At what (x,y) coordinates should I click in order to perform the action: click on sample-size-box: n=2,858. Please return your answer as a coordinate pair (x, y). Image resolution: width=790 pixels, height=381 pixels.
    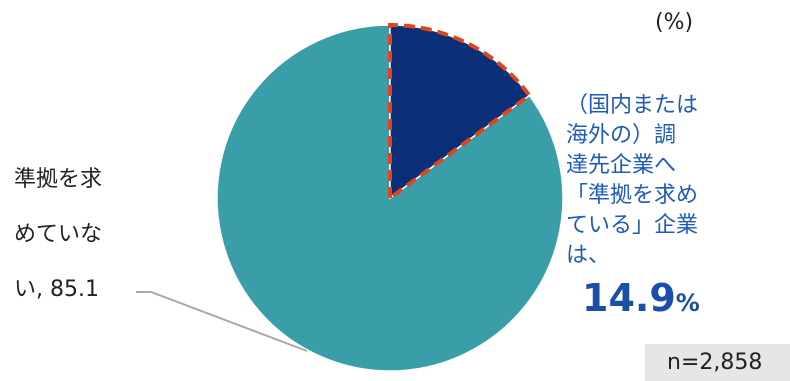
    Looking at the image, I should click on (717, 362).